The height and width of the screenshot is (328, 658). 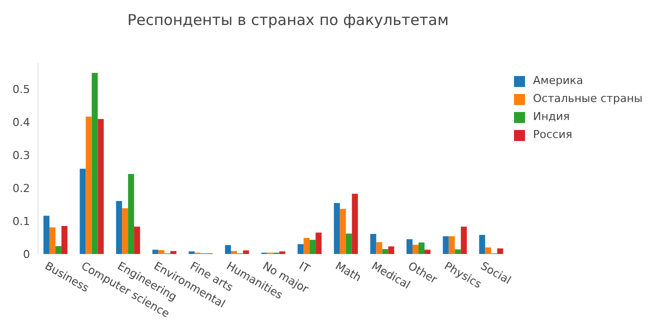 I want to click on y-tick-label: 0.1, so click(x=21, y=221).